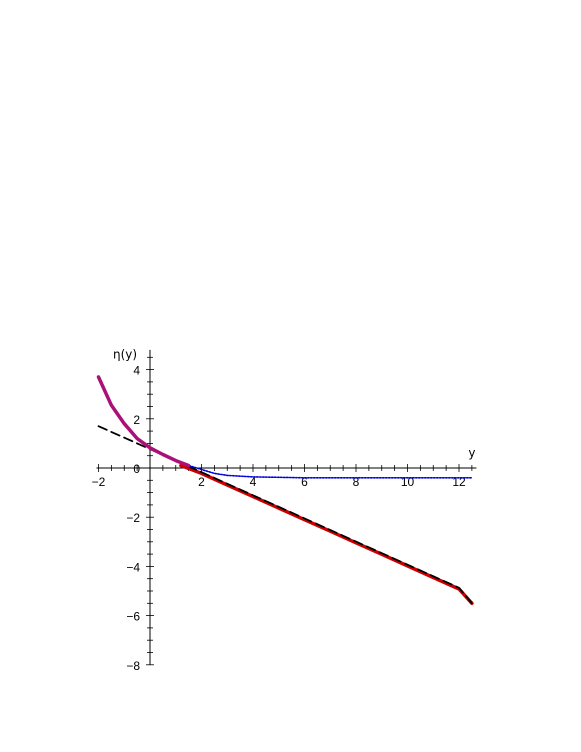 This screenshot has width=581, height=752. I want to click on x-tick-label: 8, so click(356, 482).